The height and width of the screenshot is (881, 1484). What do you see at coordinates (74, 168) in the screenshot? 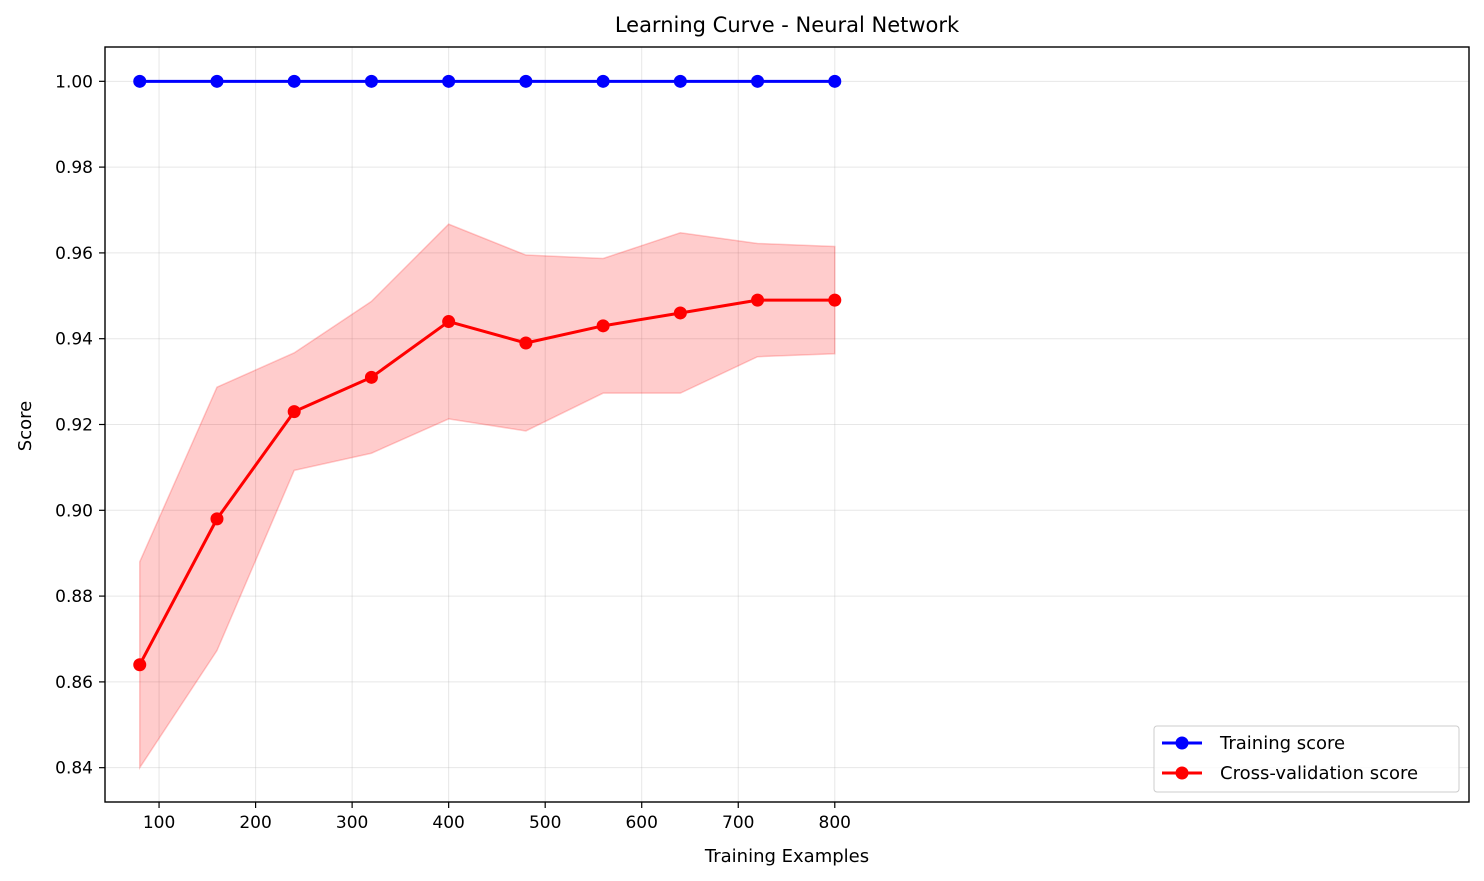
I see `y-tick-label: 0.98` at bounding box center [74, 168].